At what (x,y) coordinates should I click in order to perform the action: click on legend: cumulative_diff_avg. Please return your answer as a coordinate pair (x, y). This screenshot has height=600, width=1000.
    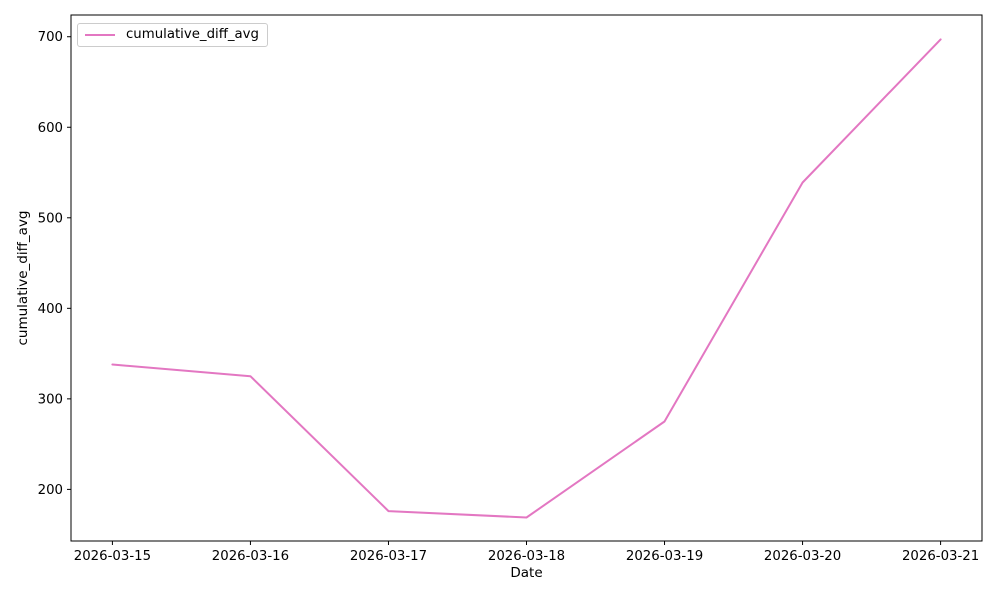
    Looking at the image, I should click on (172, 35).